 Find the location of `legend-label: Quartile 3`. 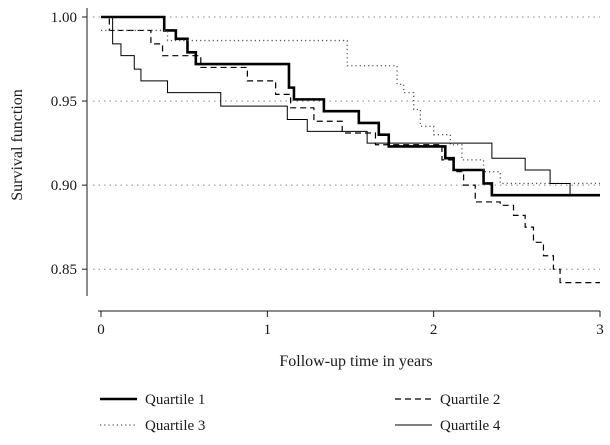

legend-label: Quartile 3 is located at coordinates (175, 426).